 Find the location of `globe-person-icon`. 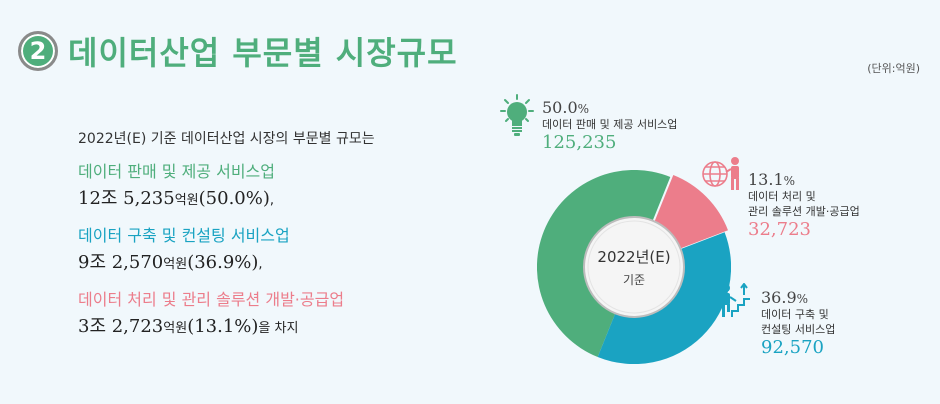

globe-person-icon is located at coordinates (720, 173).